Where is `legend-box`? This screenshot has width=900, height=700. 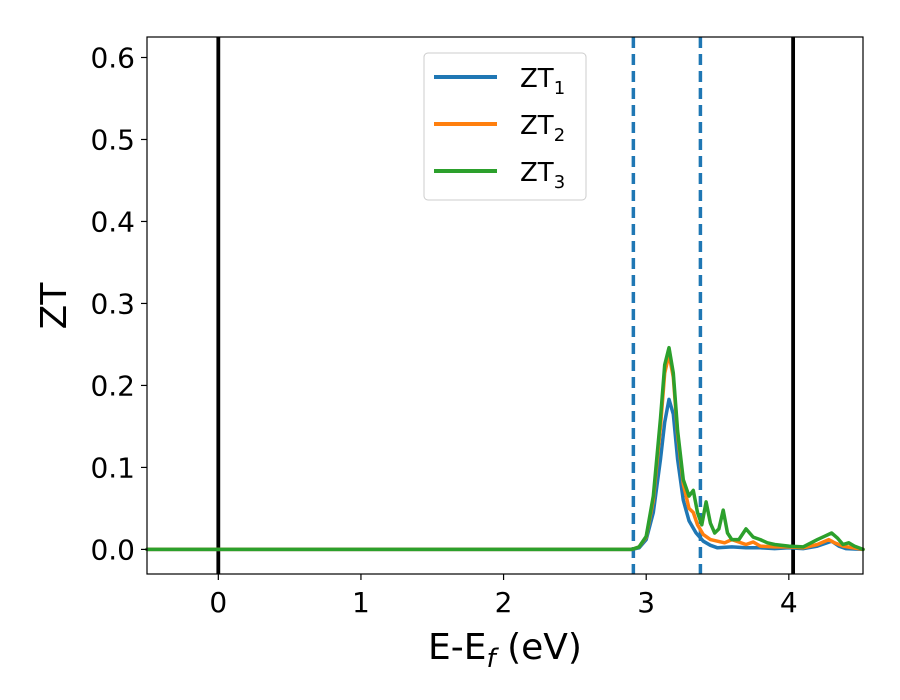
legend-box is located at coordinates (505, 126).